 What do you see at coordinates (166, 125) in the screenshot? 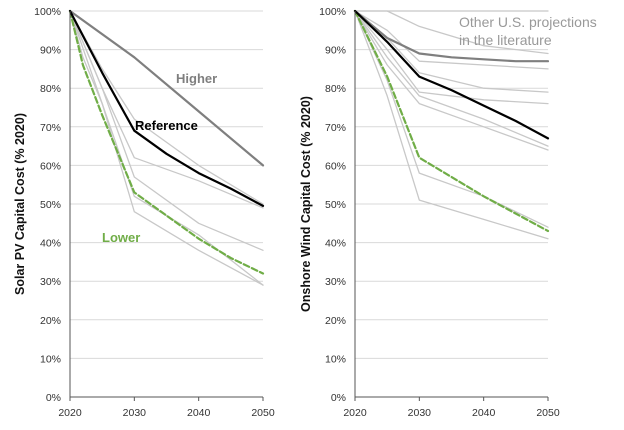
I see `annotation-reference: Reference` at bounding box center [166, 125].